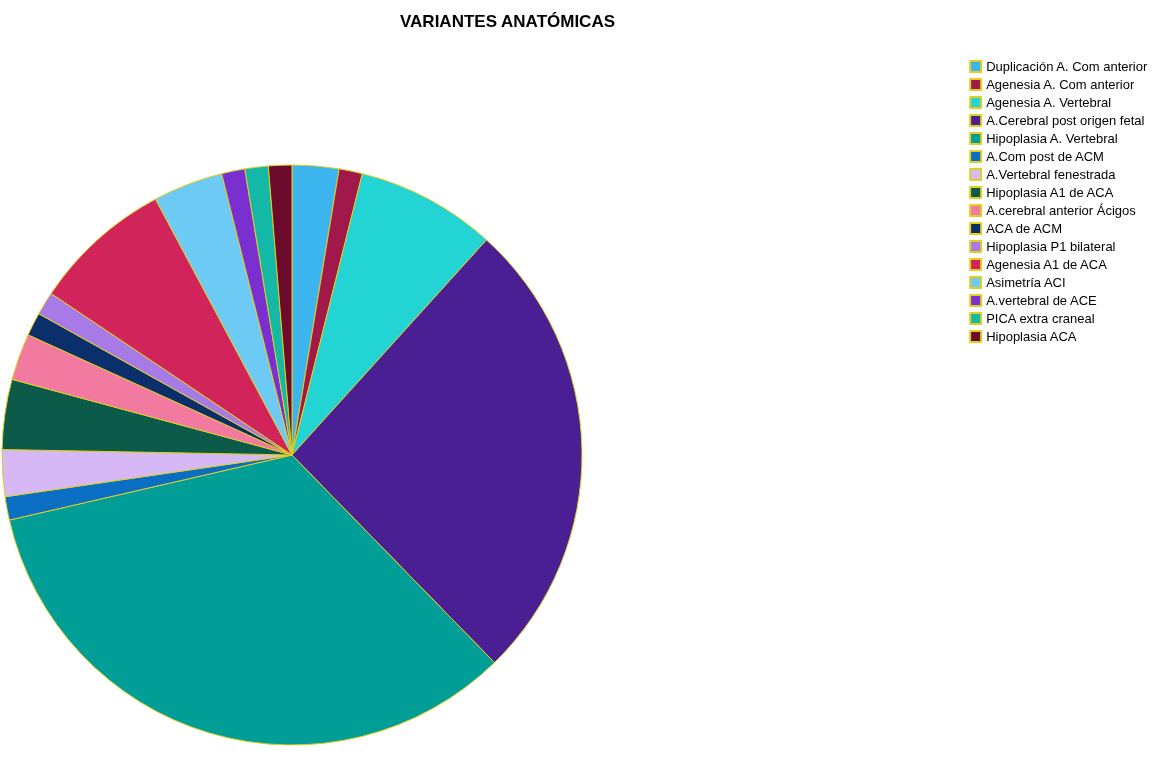 The image size is (1173, 765). What do you see at coordinates (1047, 264) in the screenshot?
I see `legend-label: Agenesia A1 de ACA` at bounding box center [1047, 264].